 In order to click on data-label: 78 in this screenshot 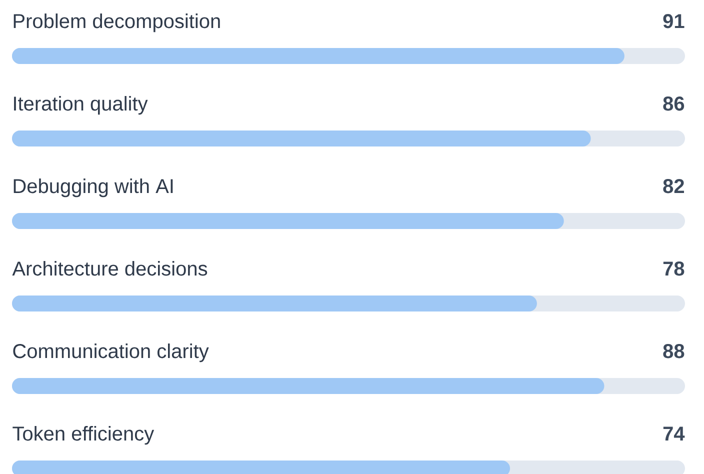, I will do `click(673, 269)`.